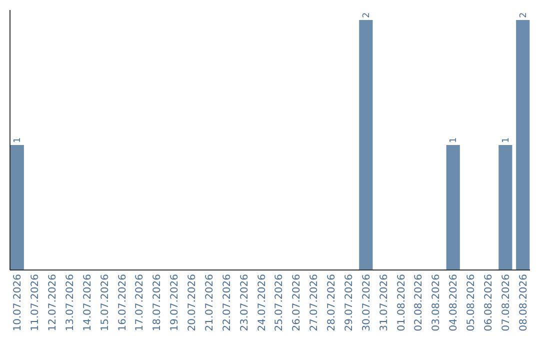 The height and width of the screenshot is (340, 540). I want to click on x-tick-label: 15.07.2026, so click(105, 303).